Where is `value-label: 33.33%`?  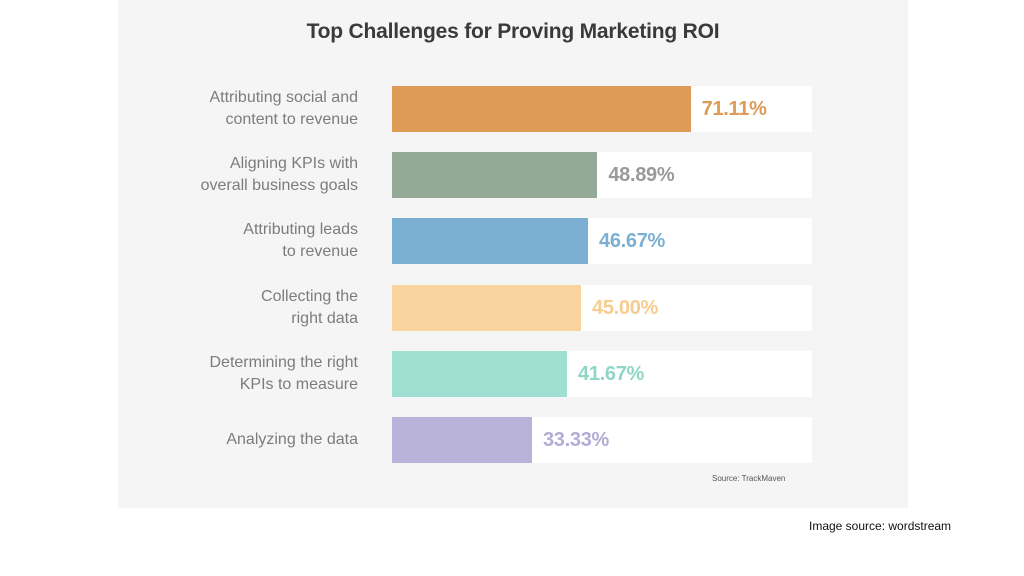 value-label: 33.33% is located at coordinates (576, 439).